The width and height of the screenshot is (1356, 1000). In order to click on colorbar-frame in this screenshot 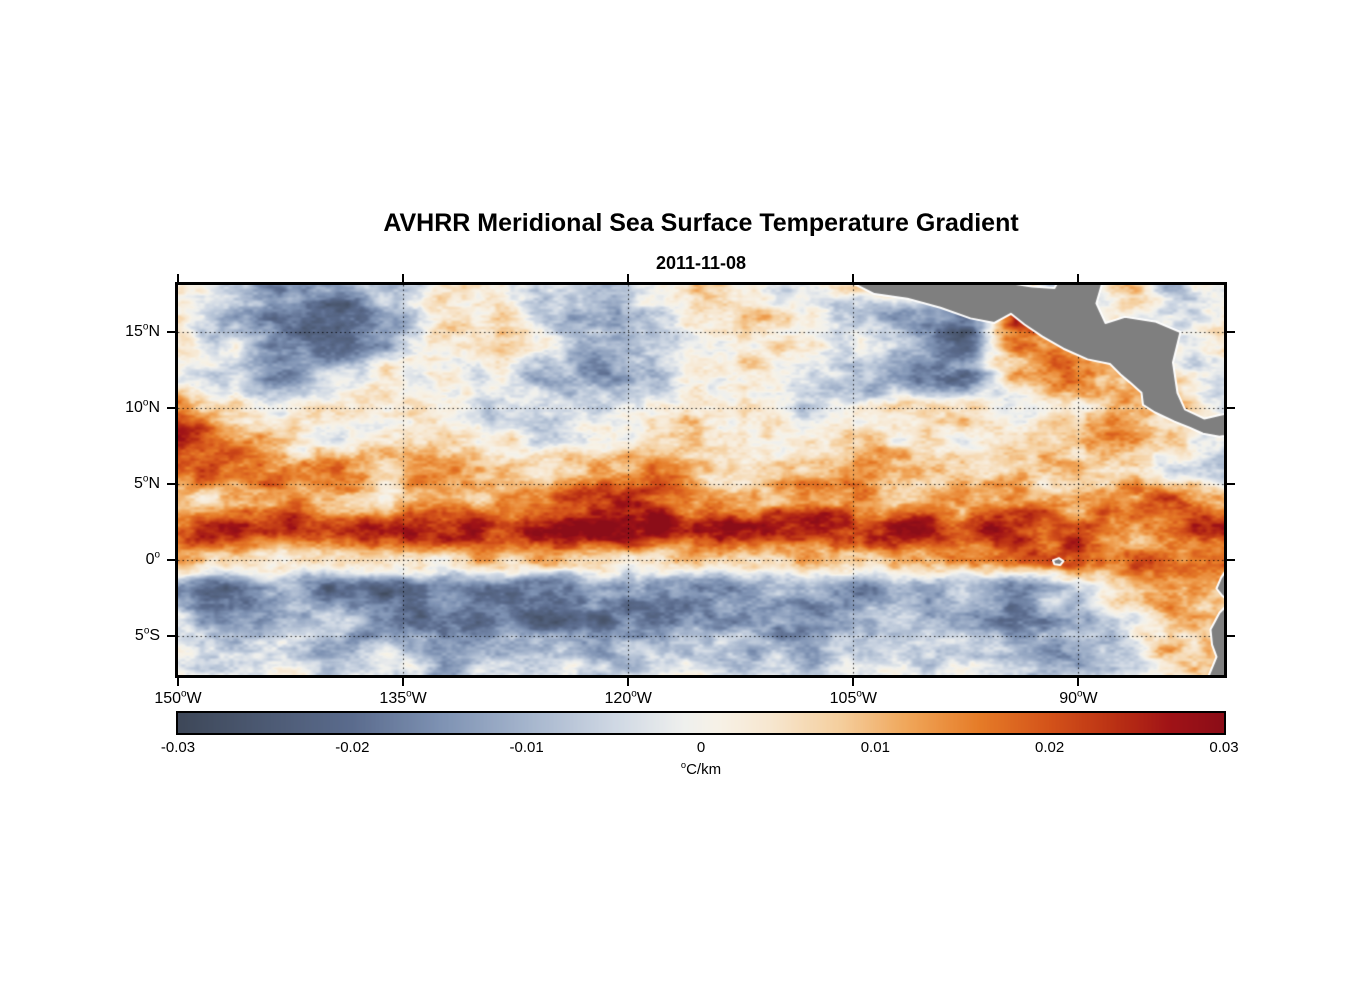, I will do `click(701, 723)`.